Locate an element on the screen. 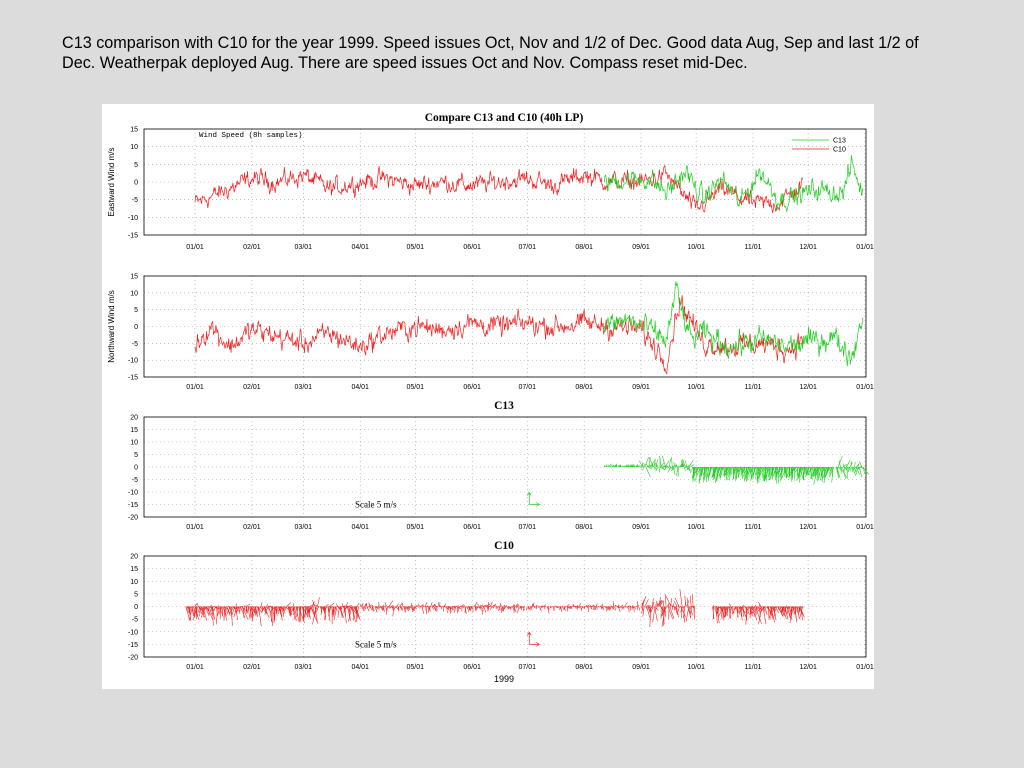 This screenshot has width=1024, height=768. x-tick-label: 08/01 is located at coordinates (584, 387).